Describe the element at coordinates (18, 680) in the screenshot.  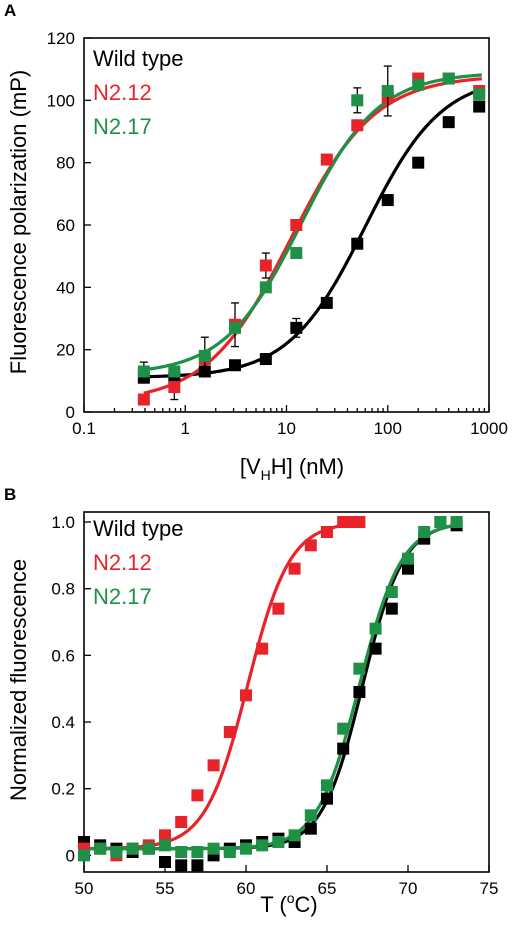
I see `panel-b-y-axis-title: Normalized fluorescence` at that location.